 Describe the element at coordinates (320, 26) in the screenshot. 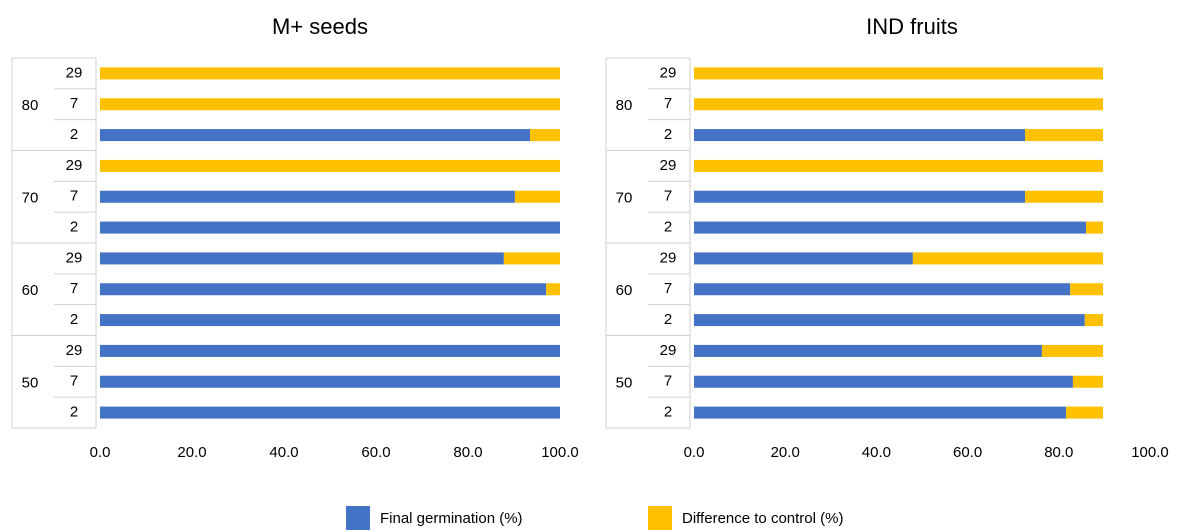

I see `chart-title: M+ seeds` at that location.